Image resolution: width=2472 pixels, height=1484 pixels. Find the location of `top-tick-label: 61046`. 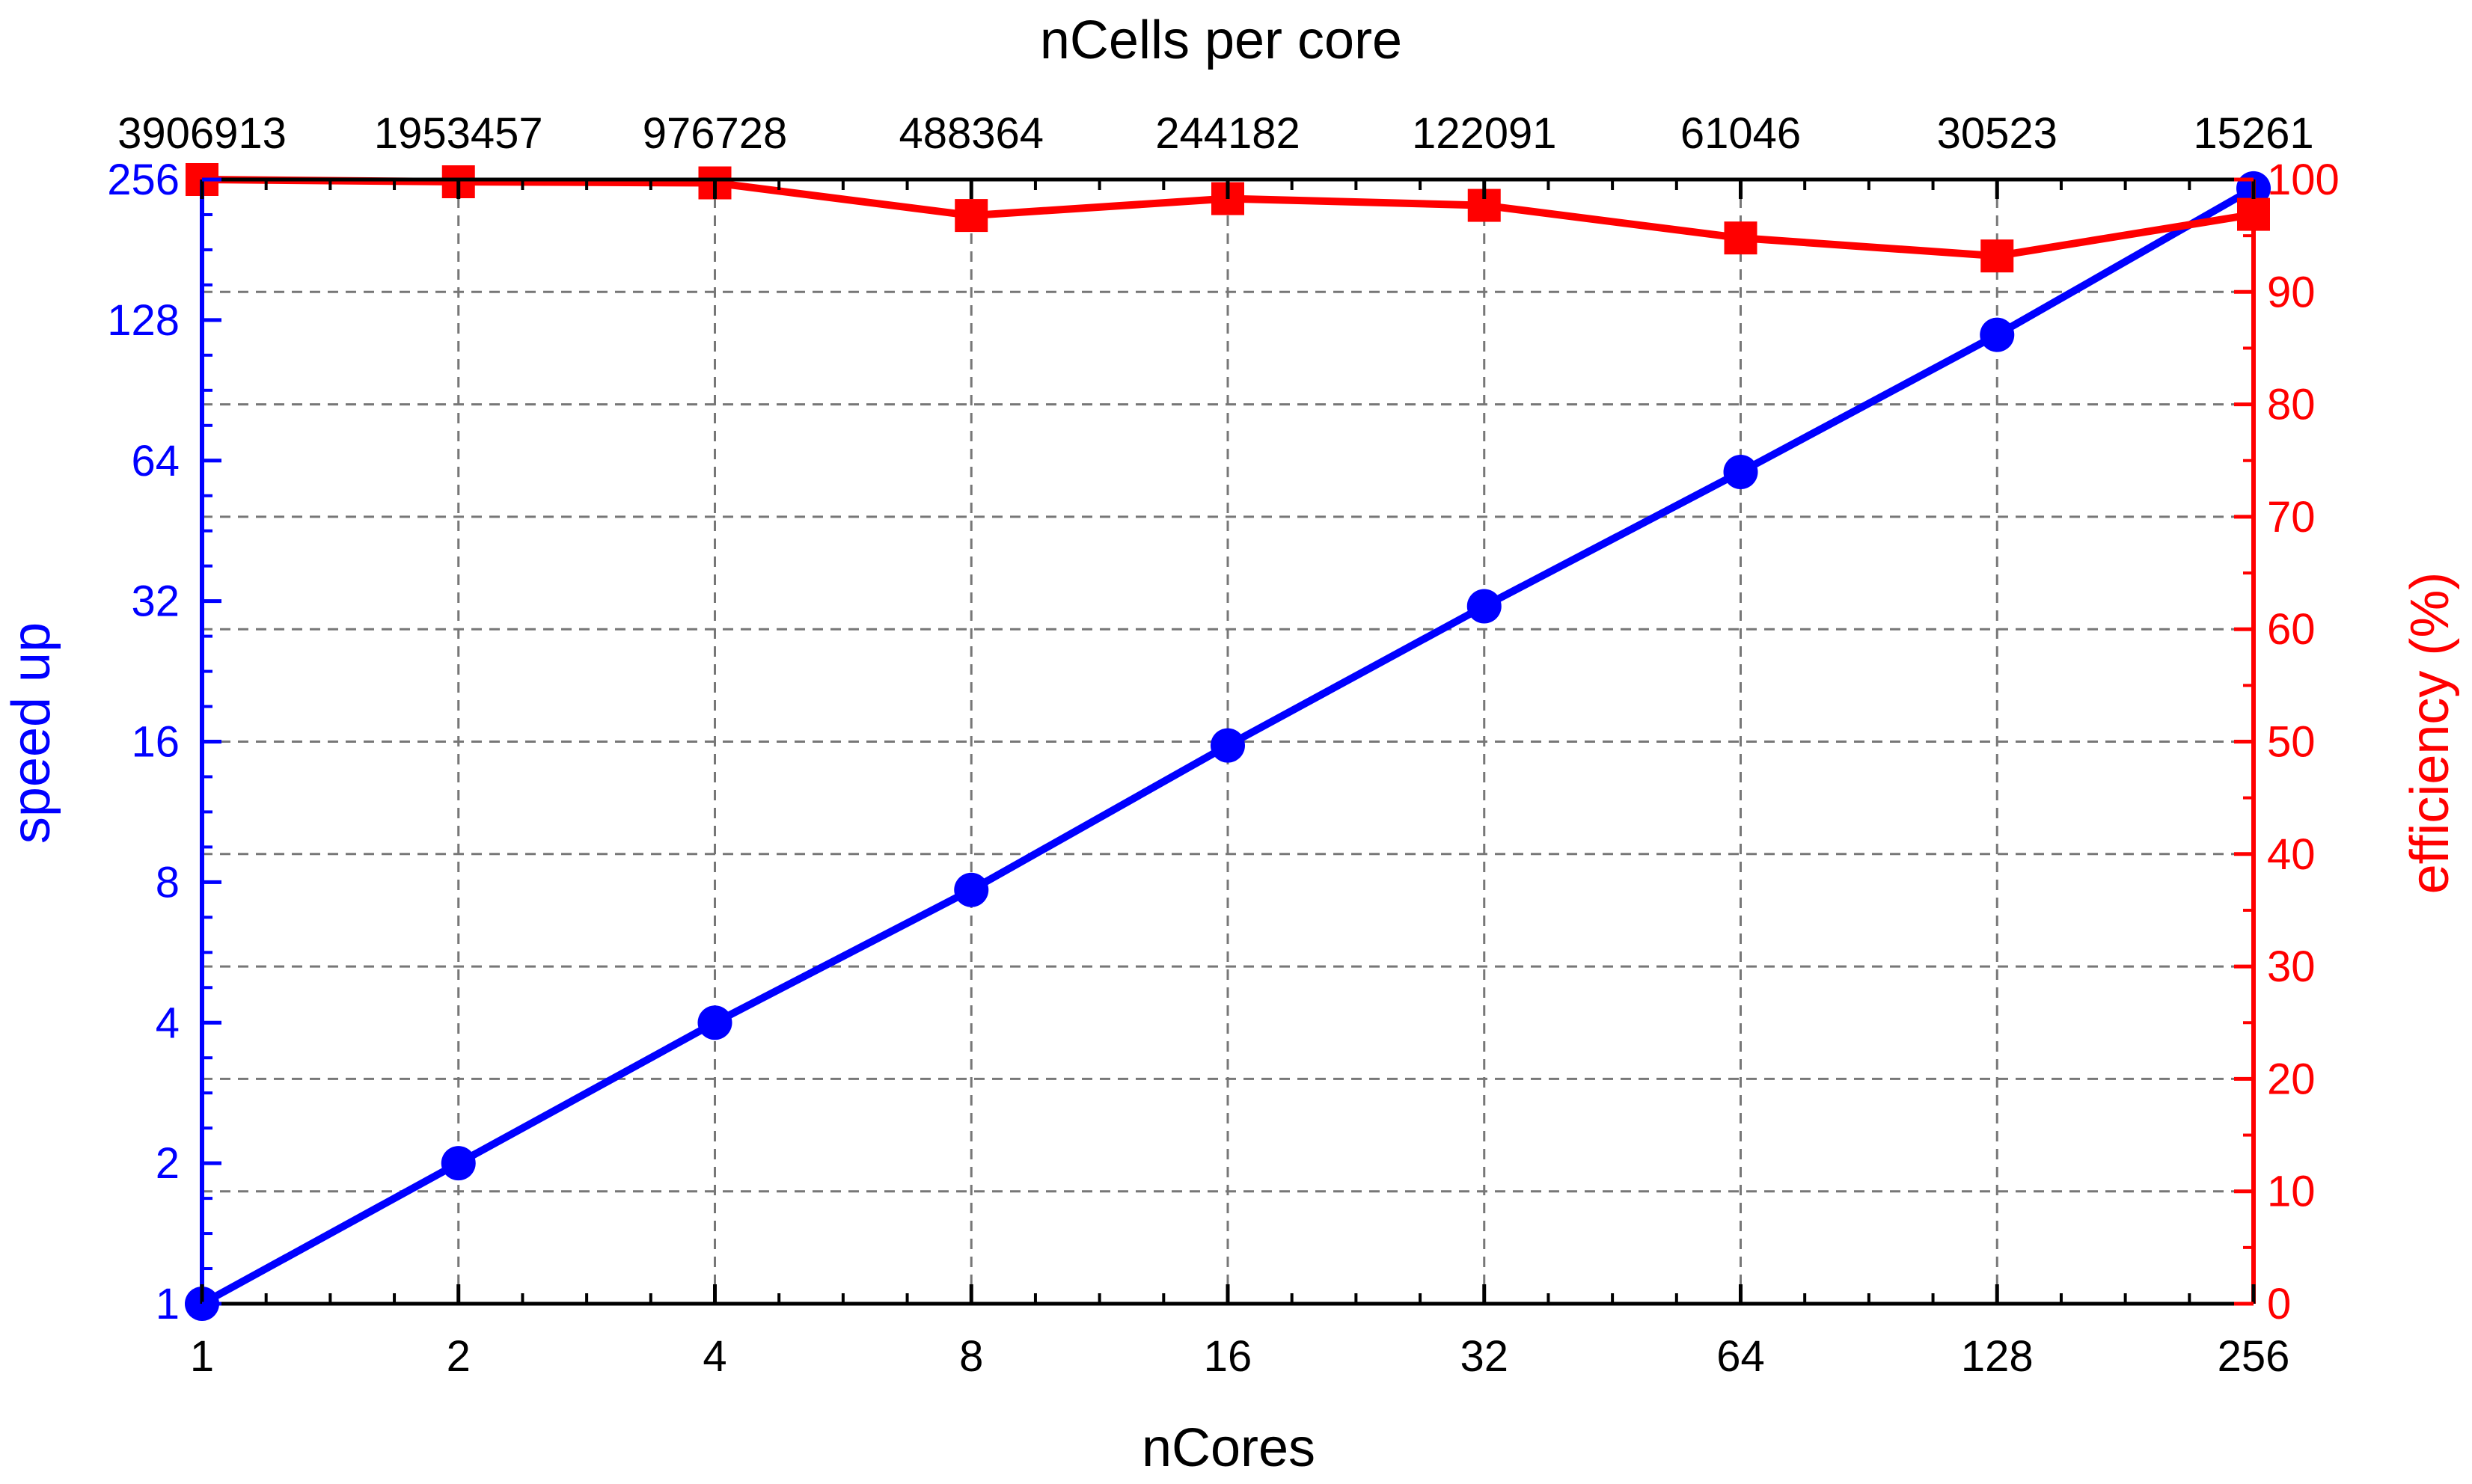

top-tick-label: 61046 is located at coordinates (1741, 133).